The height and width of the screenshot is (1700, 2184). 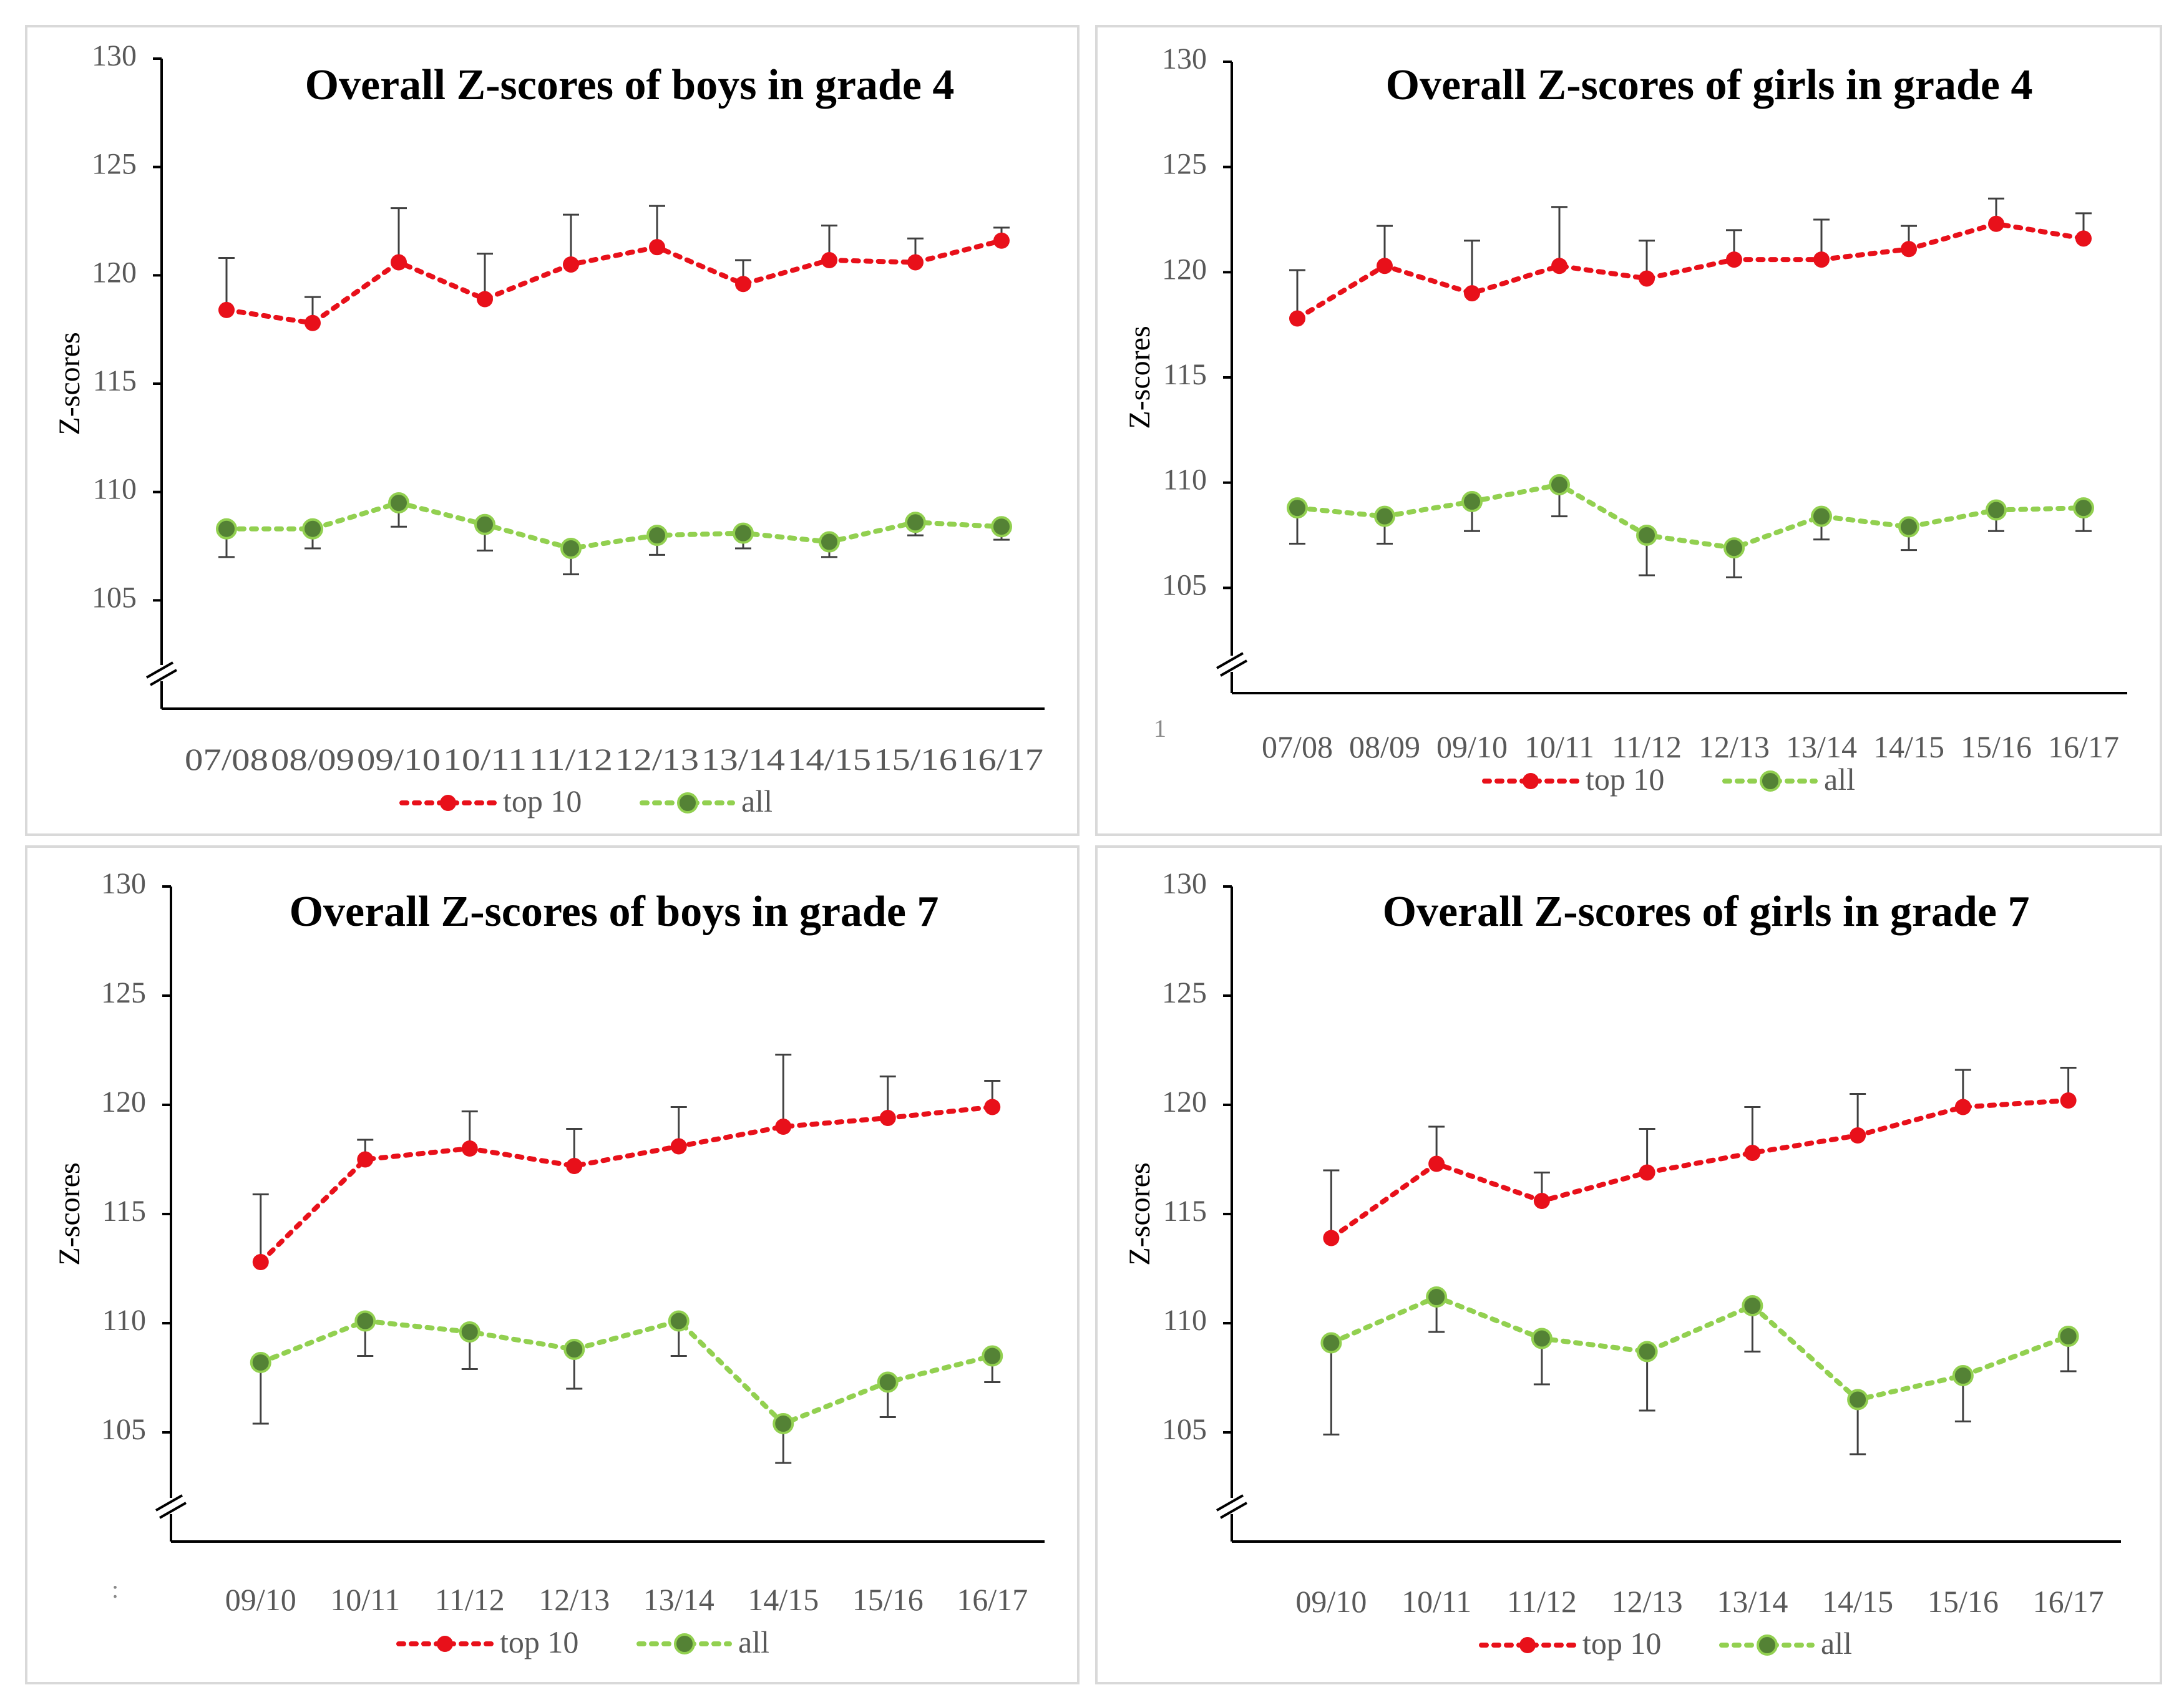 I want to click on x-tick-label: 13/14, so click(x=1822, y=747).